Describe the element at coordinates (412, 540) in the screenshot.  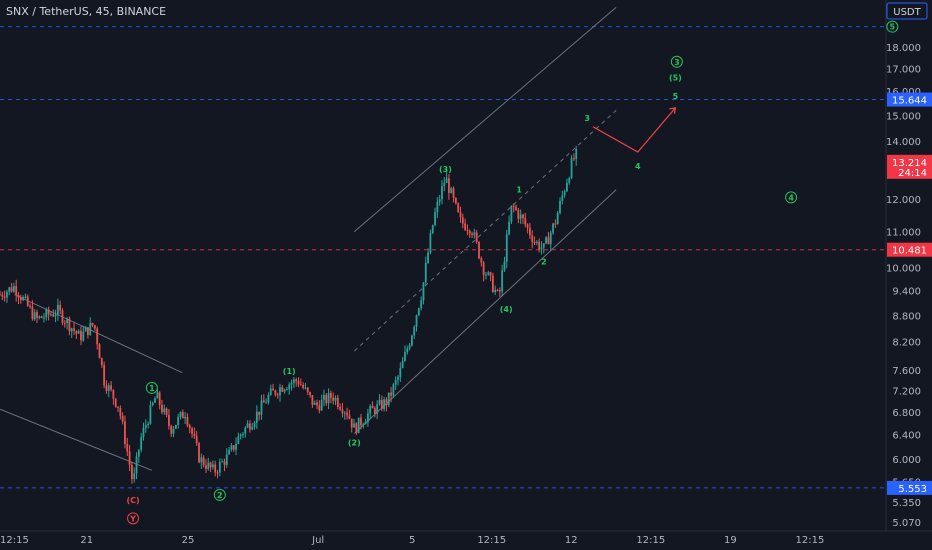
I see `time-axis: 12:15 21 25 Jul 5 12:15 12 12:15 19 12:15` at that location.